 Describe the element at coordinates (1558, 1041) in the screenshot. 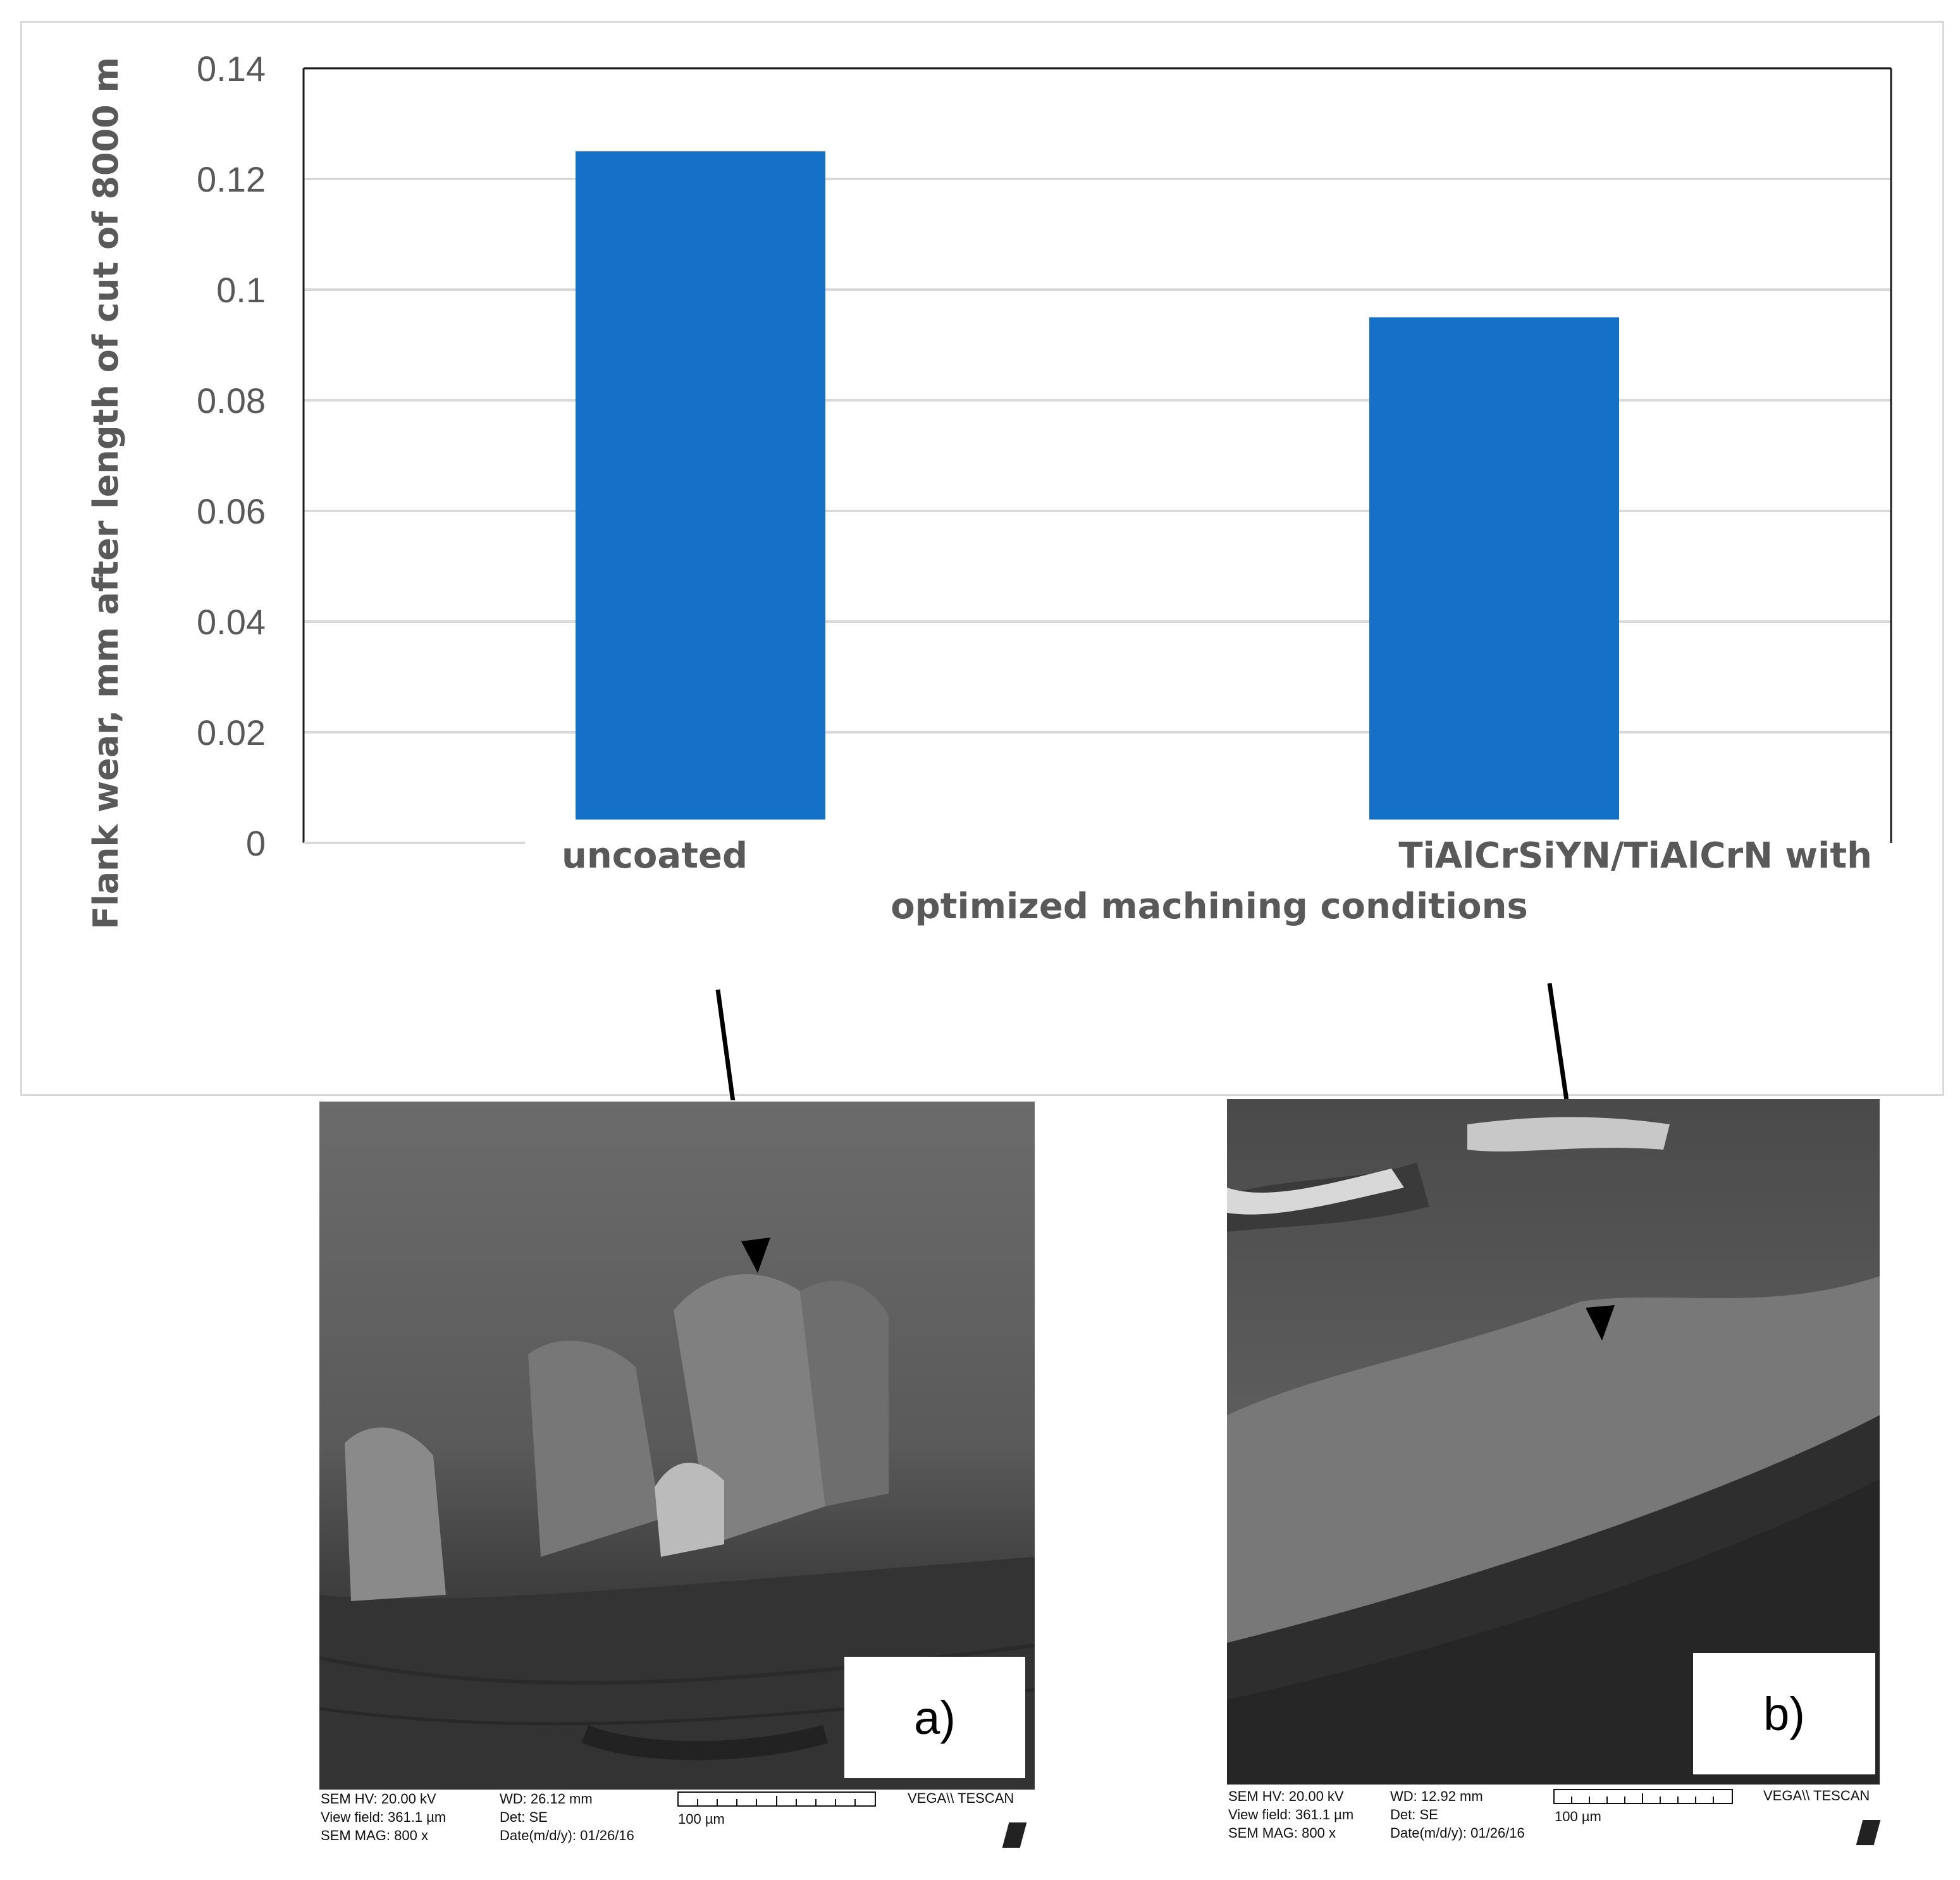

I see `arrow-b-shaft` at that location.